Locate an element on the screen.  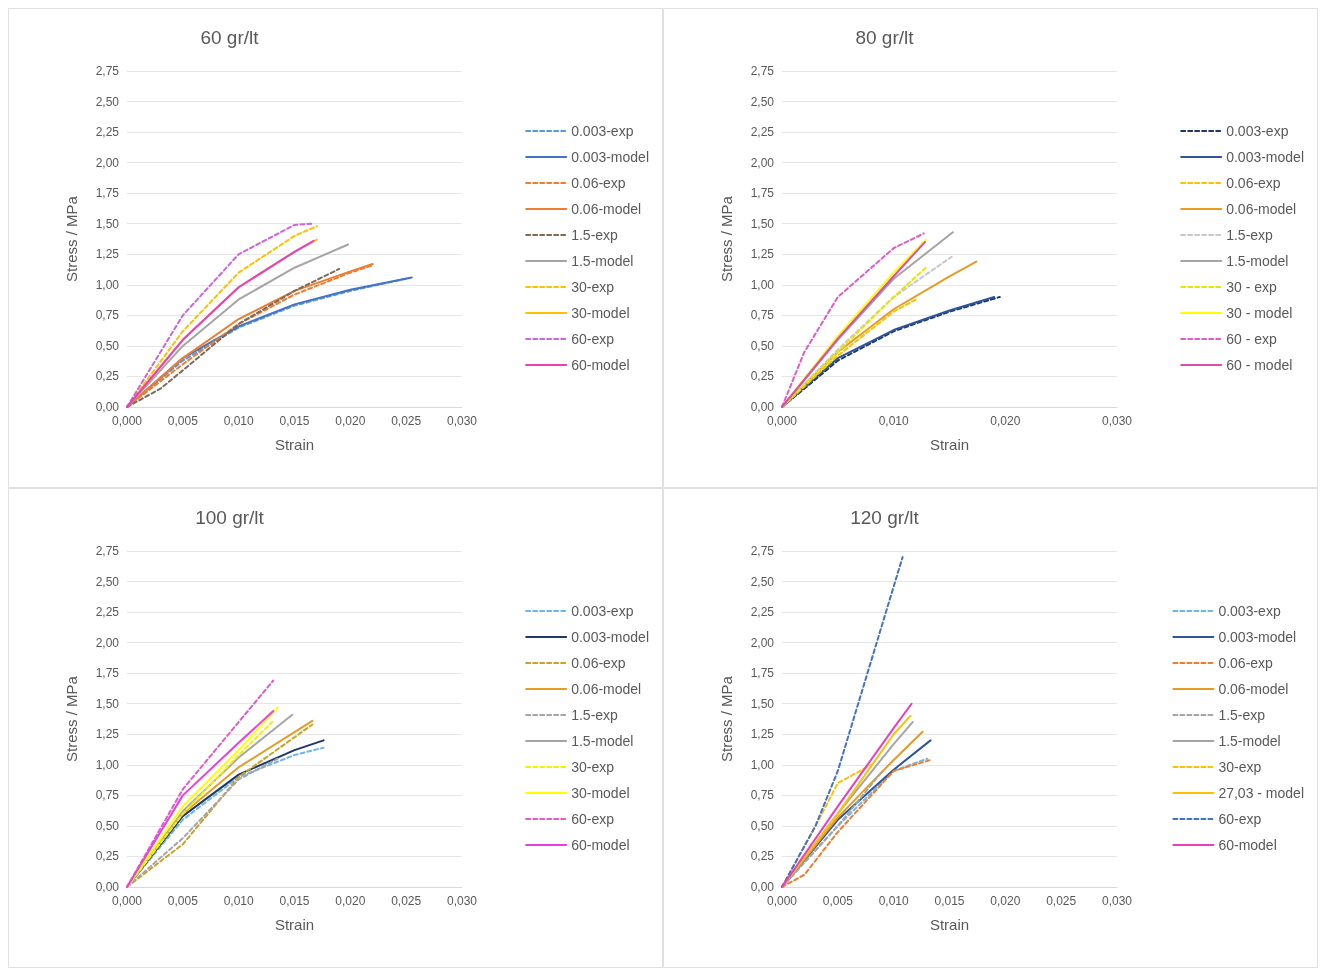
chart-title: 80 gr/lt is located at coordinates (885, 37).